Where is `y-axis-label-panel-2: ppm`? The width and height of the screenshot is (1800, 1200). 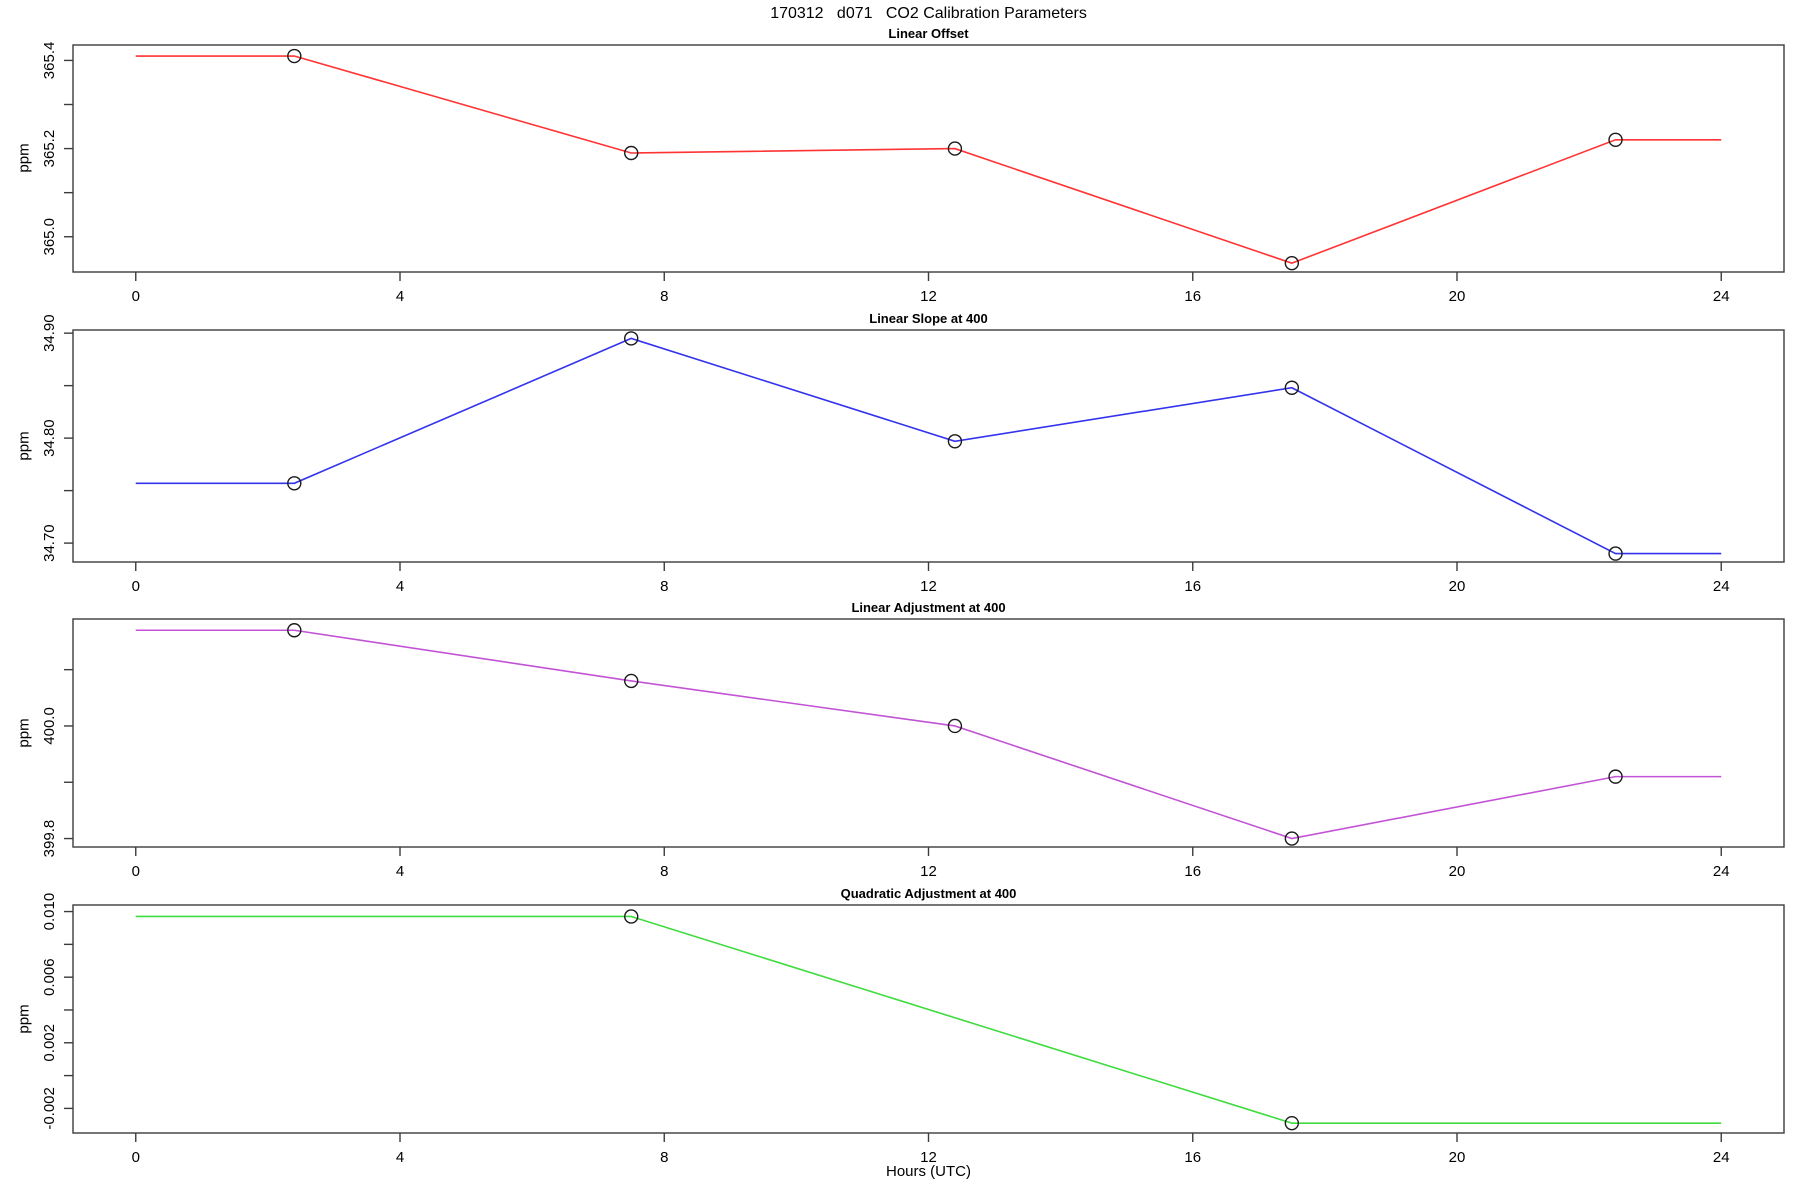
y-axis-label-panel-2: ppm is located at coordinates (24, 446).